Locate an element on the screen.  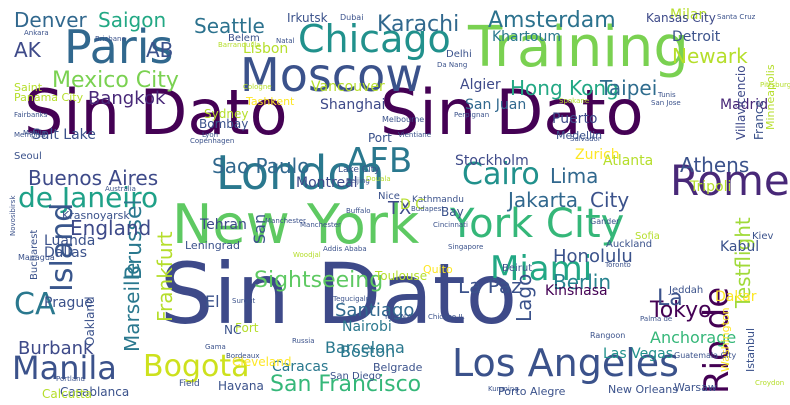
cloud-word: Sofia is located at coordinates (647, 236).